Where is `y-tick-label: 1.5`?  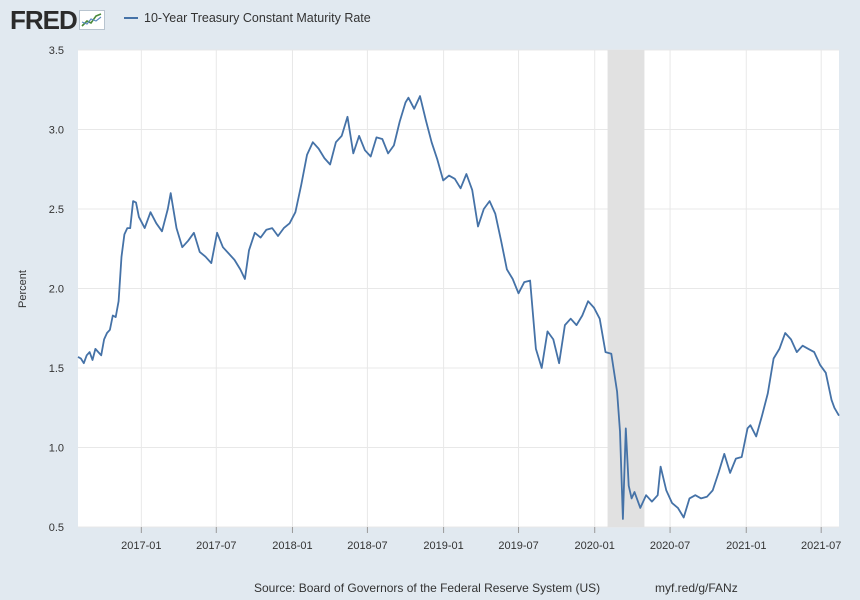 y-tick-label: 1.5 is located at coordinates (56, 369).